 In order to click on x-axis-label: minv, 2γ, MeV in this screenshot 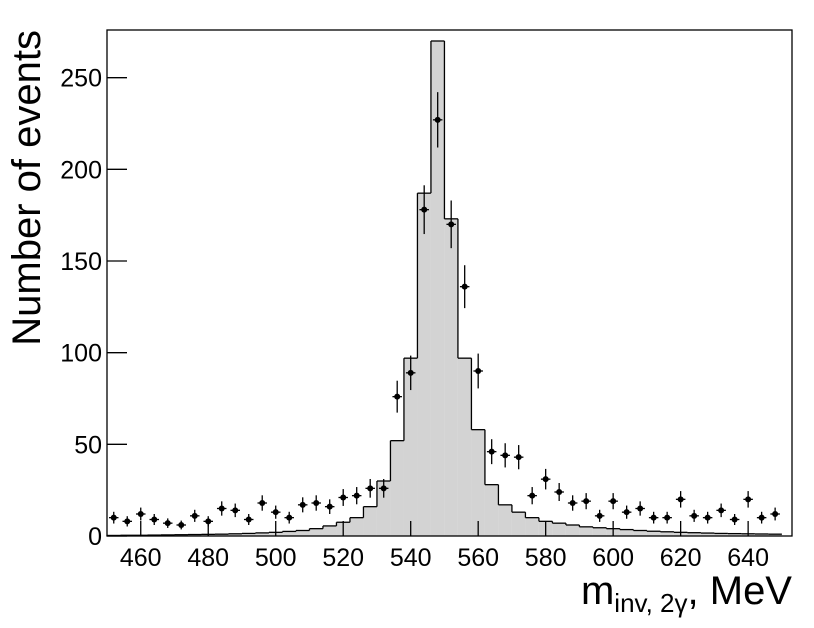, I will do `click(686, 593)`.